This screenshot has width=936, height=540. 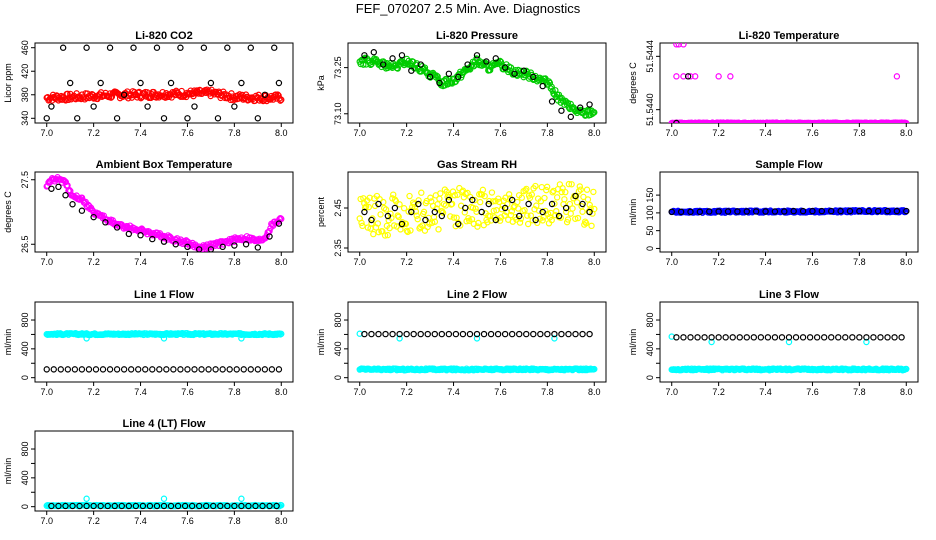 I want to click on licor_temp-point, so click(x=897, y=76).